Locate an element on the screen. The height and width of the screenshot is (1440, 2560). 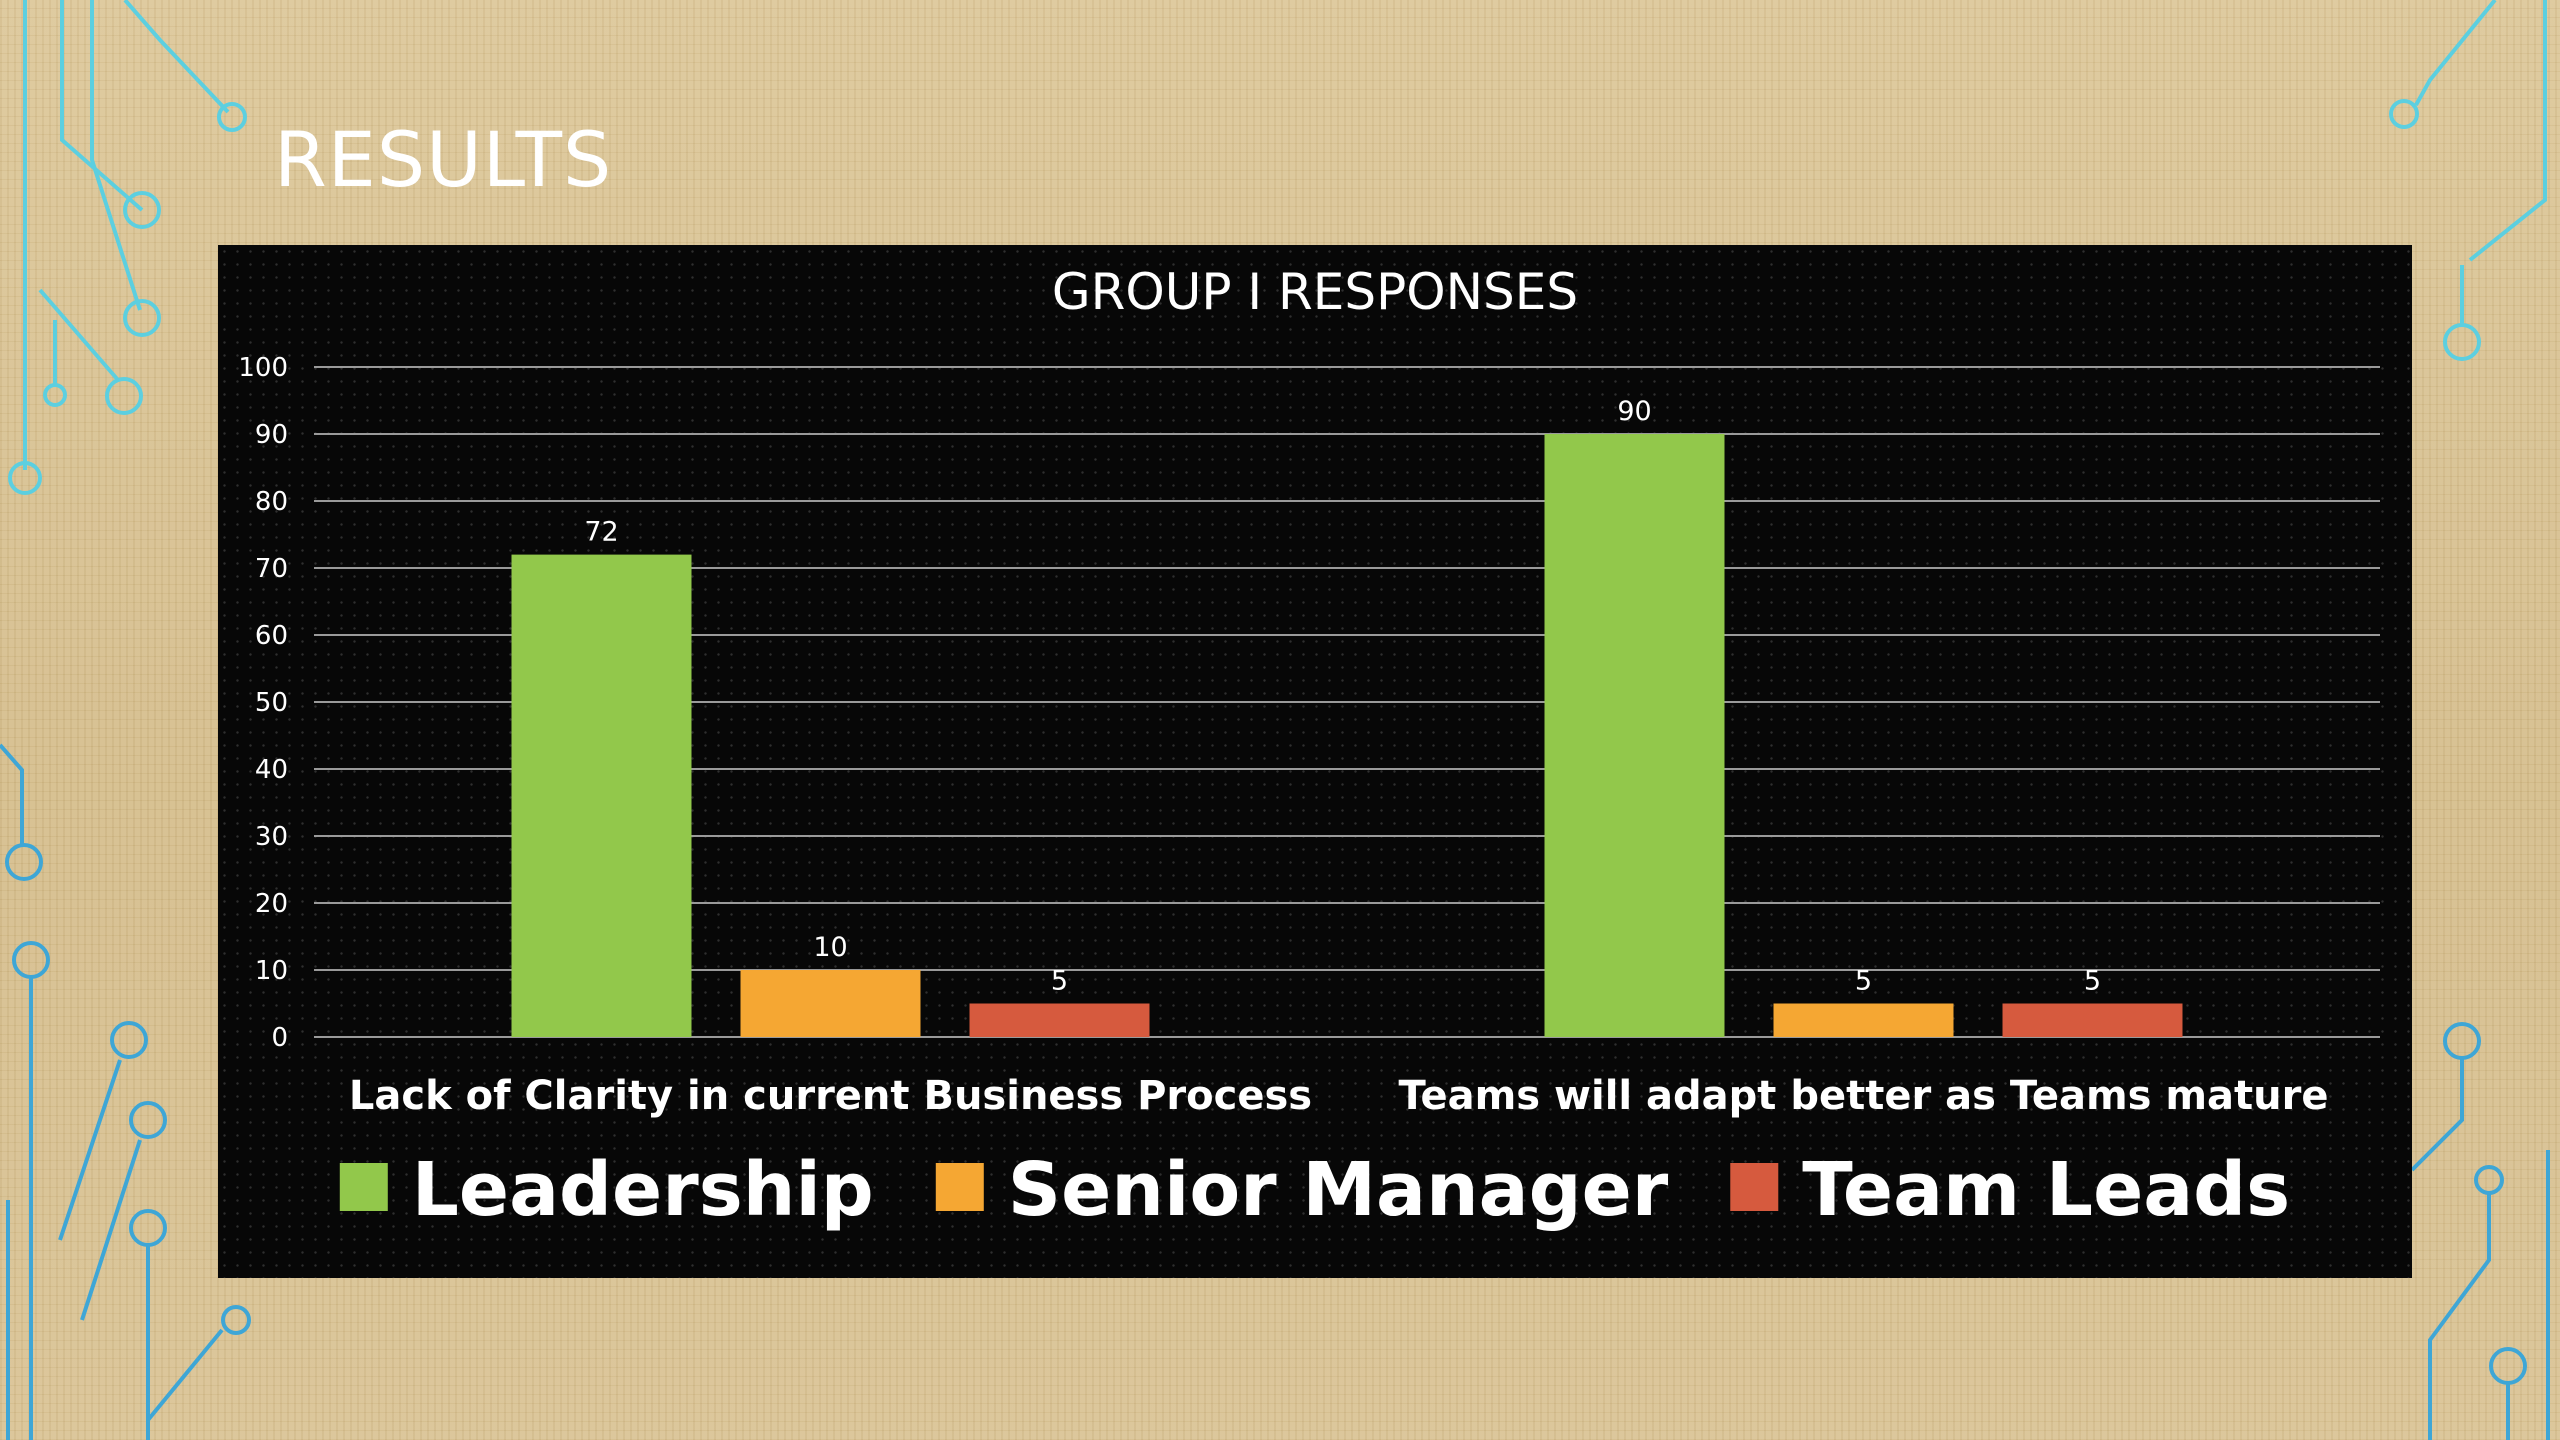
y-tick-label: 60 is located at coordinates (271, 636).